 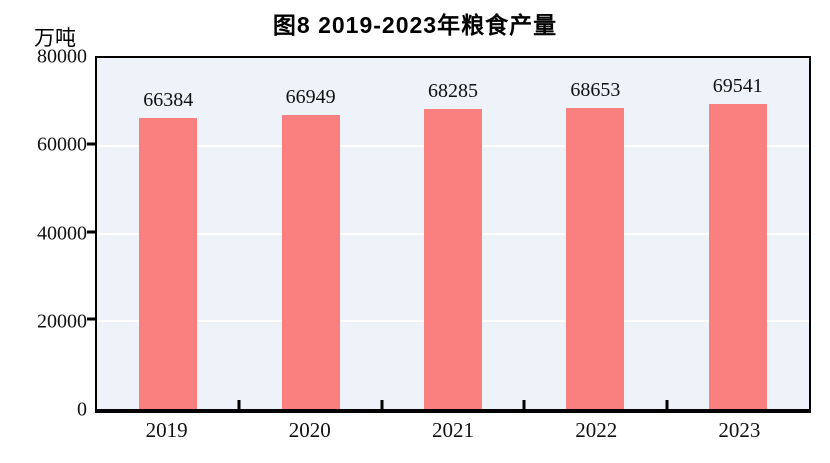 What do you see at coordinates (596, 430) in the screenshot?
I see `x-tick-label: 2022` at bounding box center [596, 430].